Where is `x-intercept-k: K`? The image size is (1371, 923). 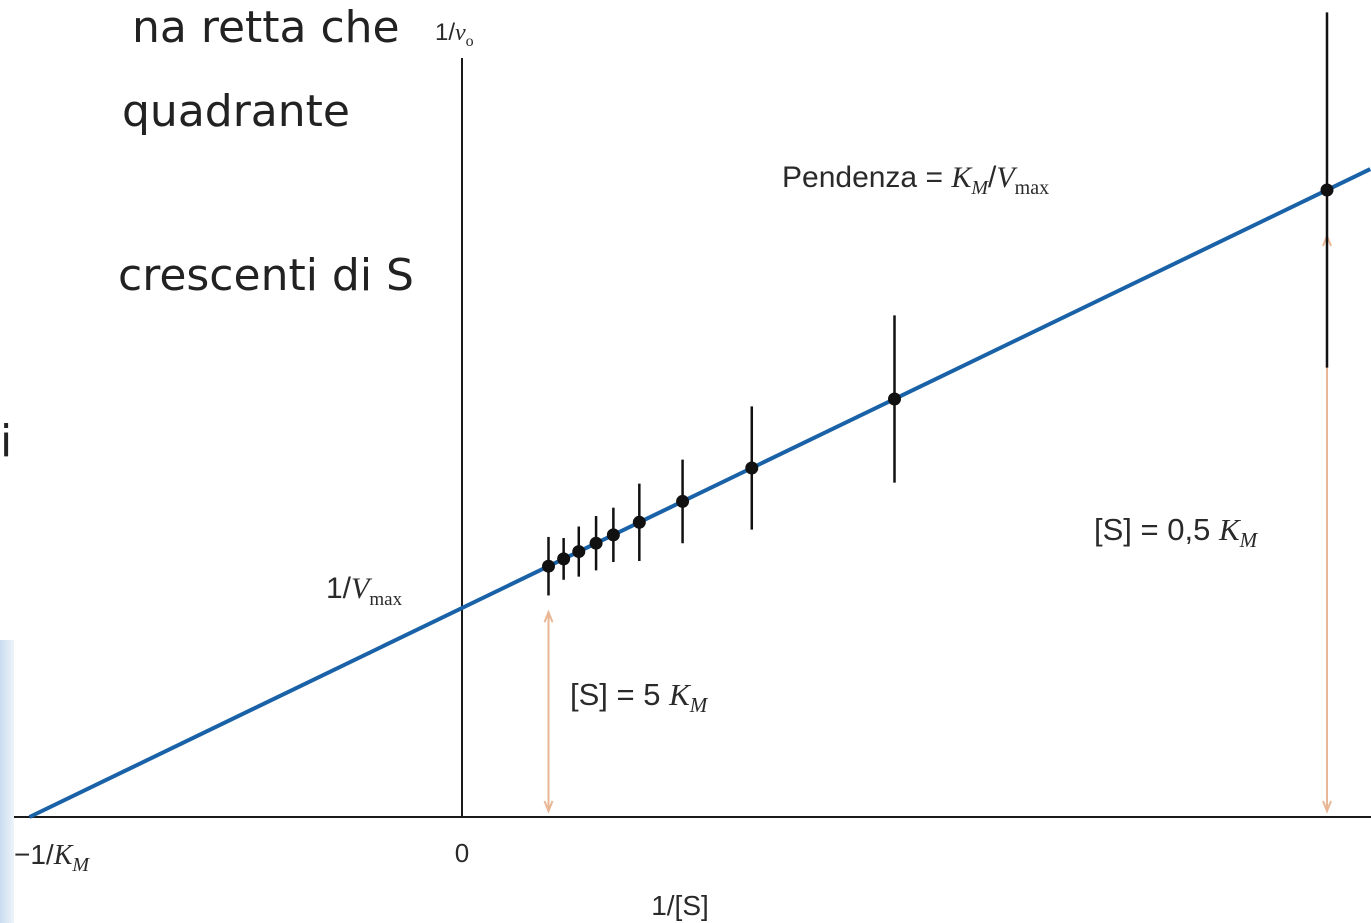
x-intercept-k: K is located at coordinates (63, 855).